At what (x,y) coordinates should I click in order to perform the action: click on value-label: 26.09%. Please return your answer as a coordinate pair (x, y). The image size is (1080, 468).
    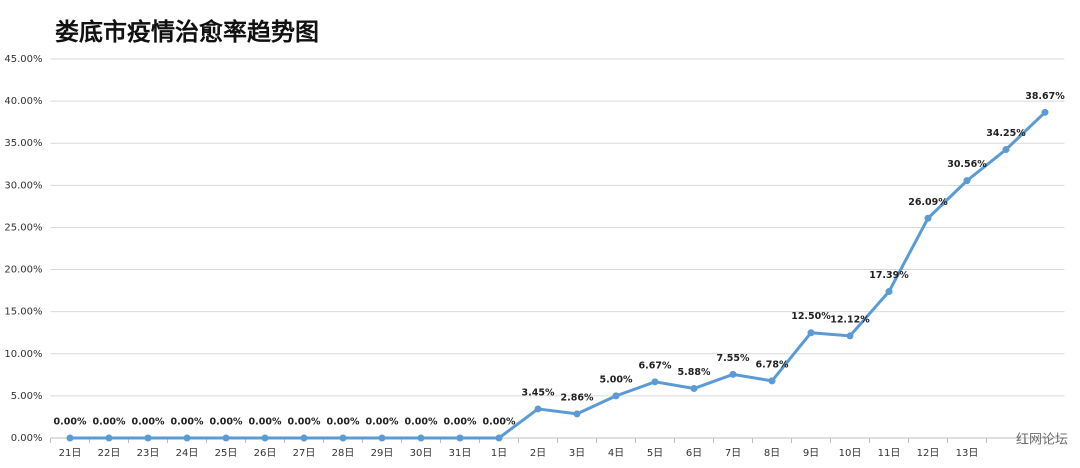
    Looking at the image, I should click on (928, 202).